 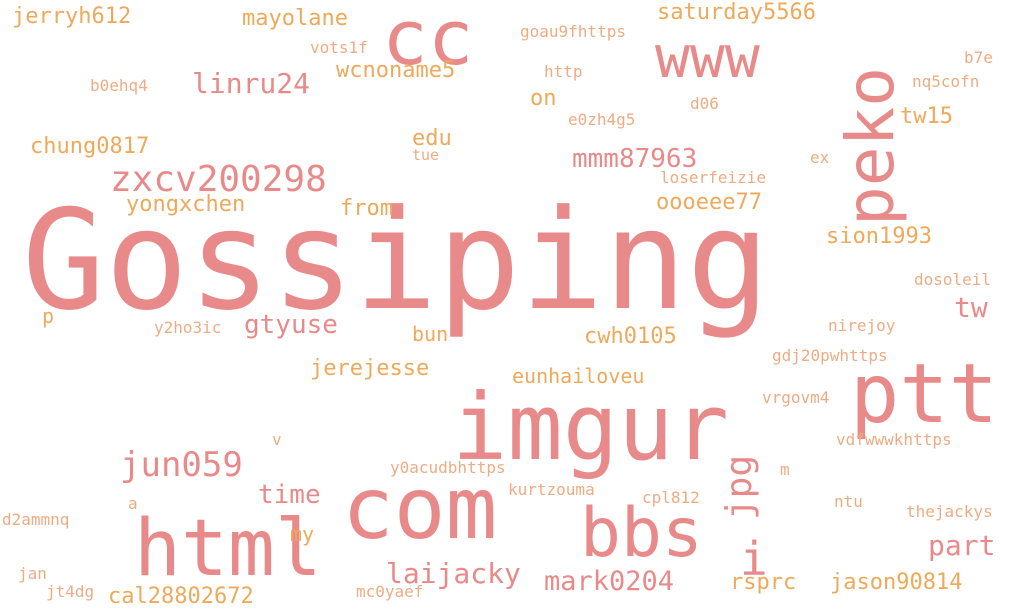 I want to click on word-jun059: jun059, so click(x=181, y=465).